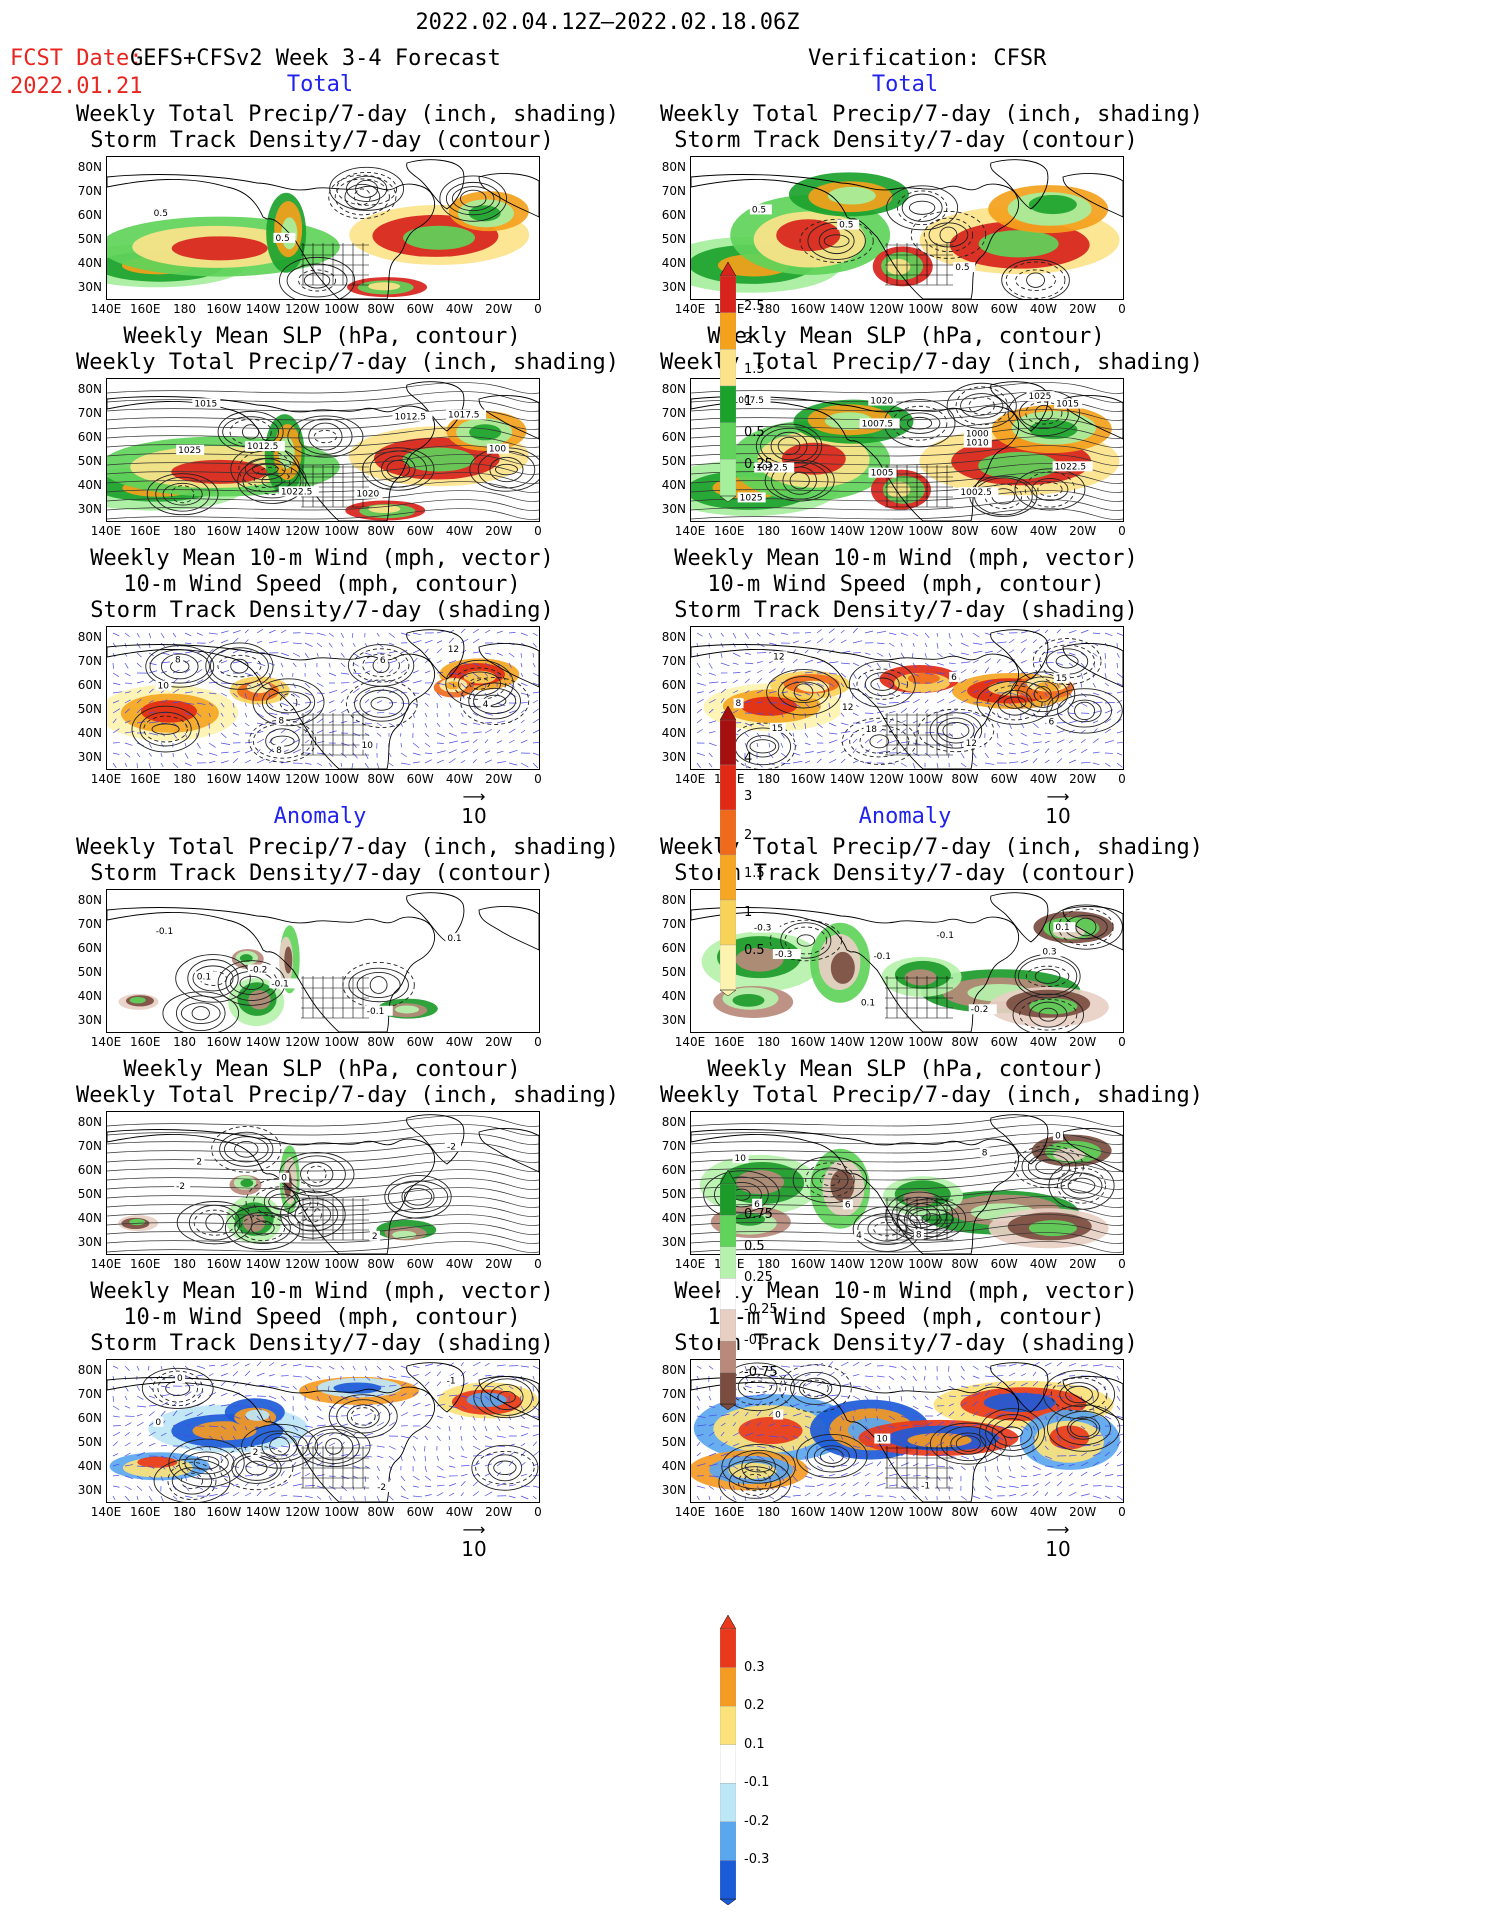 This screenshot has width=1487, height=1925. What do you see at coordinates (420, 1042) in the screenshot?
I see `lon-tick-label: 60W` at bounding box center [420, 1042].